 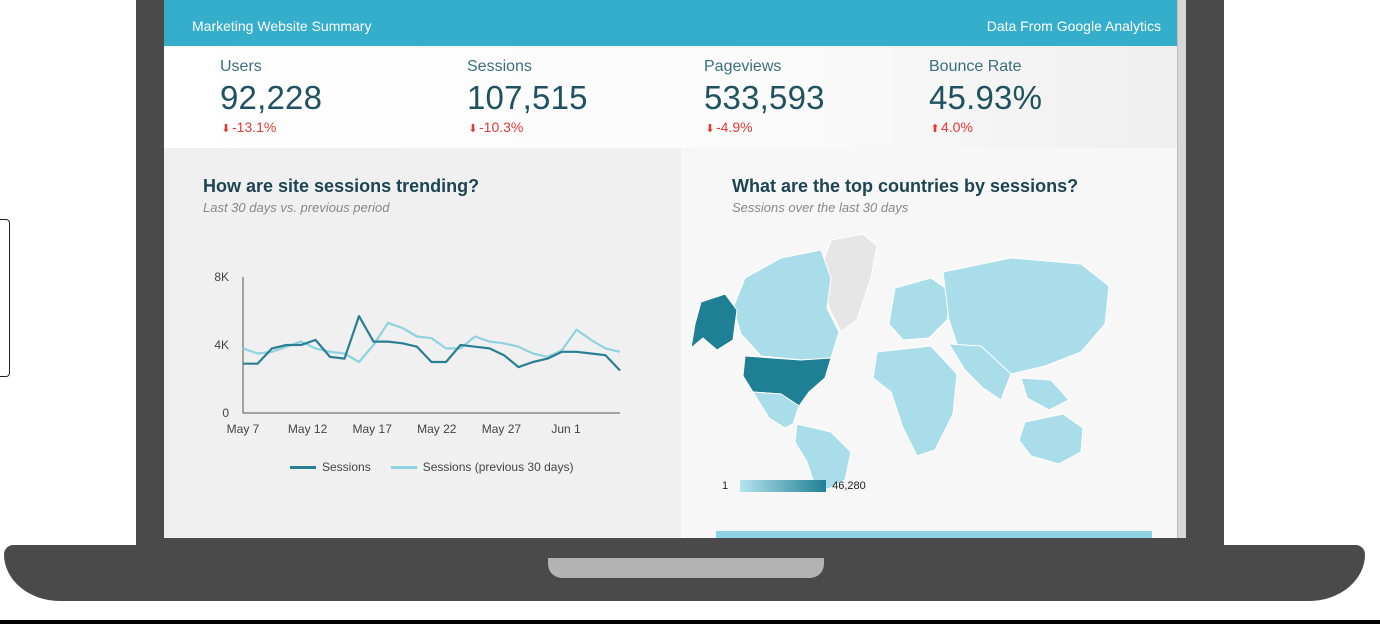 I want to click on kpi-label: Sessions, so click(x=499, y=66).